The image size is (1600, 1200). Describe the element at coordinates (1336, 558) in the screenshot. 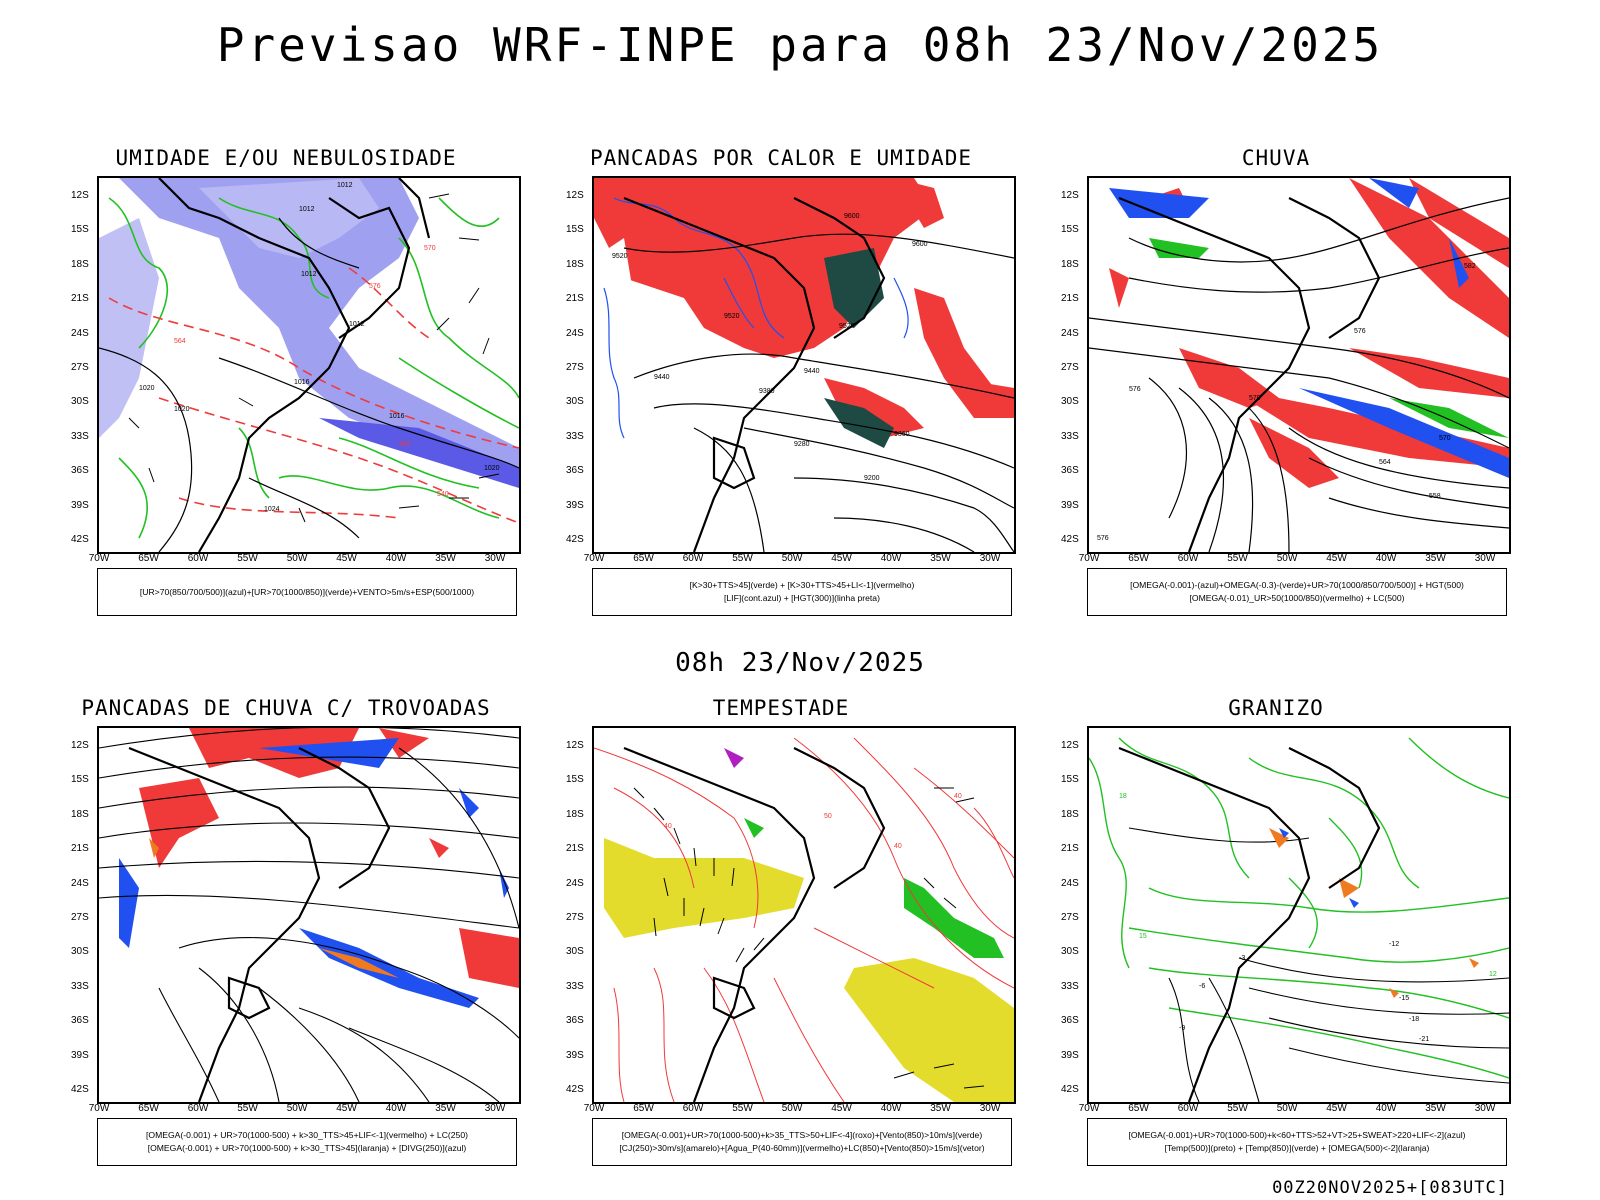

I see `lon-tick-label: 45W` at that location.